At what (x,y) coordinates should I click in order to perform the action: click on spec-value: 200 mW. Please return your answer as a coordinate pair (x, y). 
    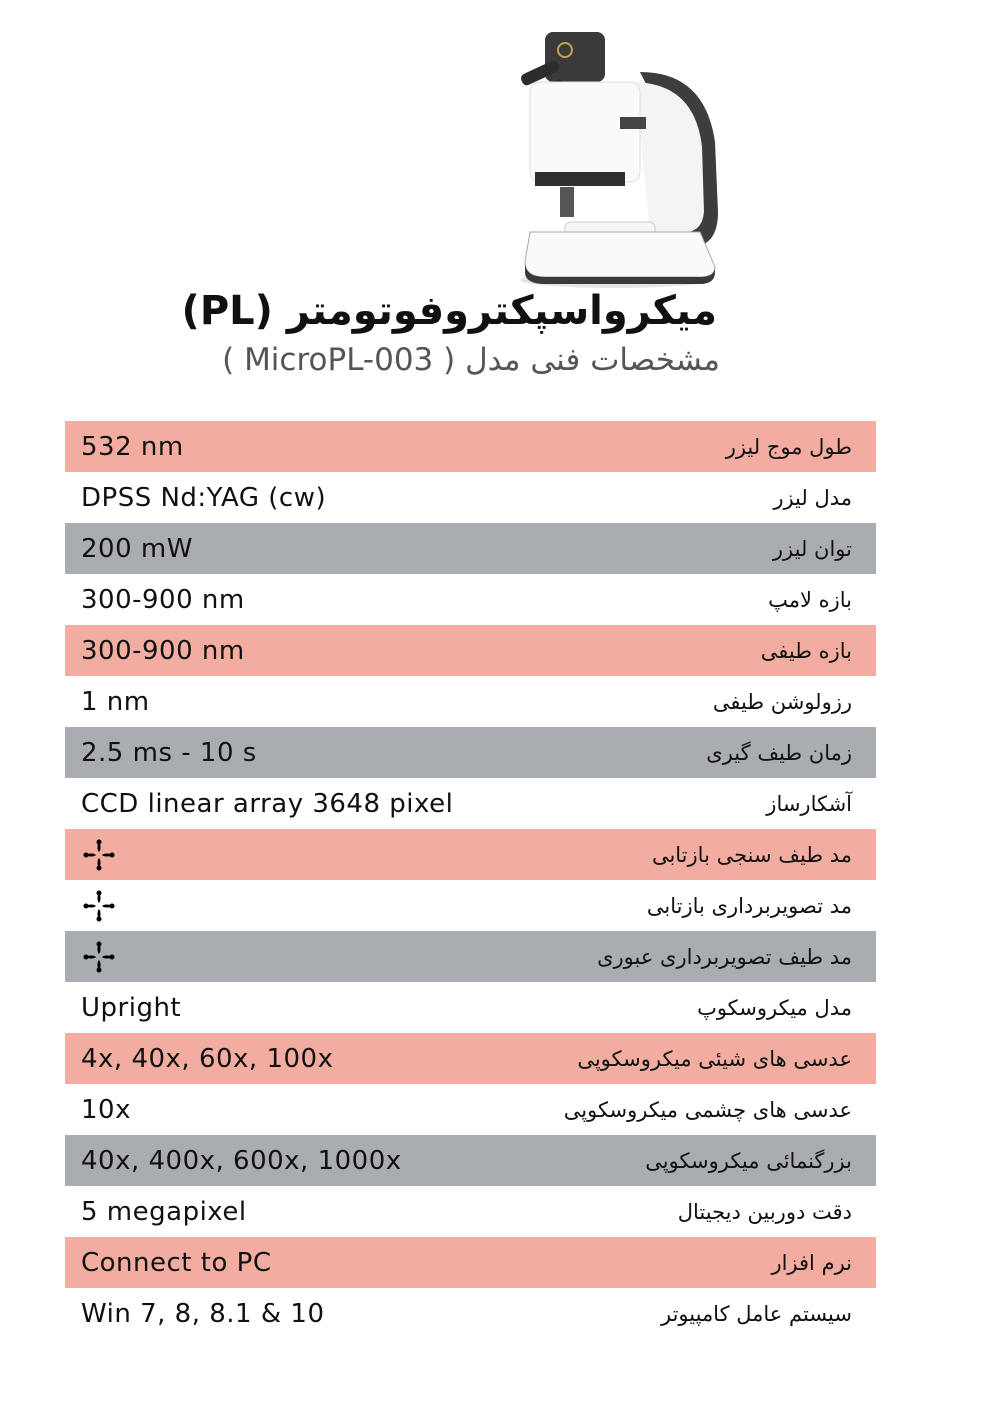
    Looking at the image, I should click on (137, 548).